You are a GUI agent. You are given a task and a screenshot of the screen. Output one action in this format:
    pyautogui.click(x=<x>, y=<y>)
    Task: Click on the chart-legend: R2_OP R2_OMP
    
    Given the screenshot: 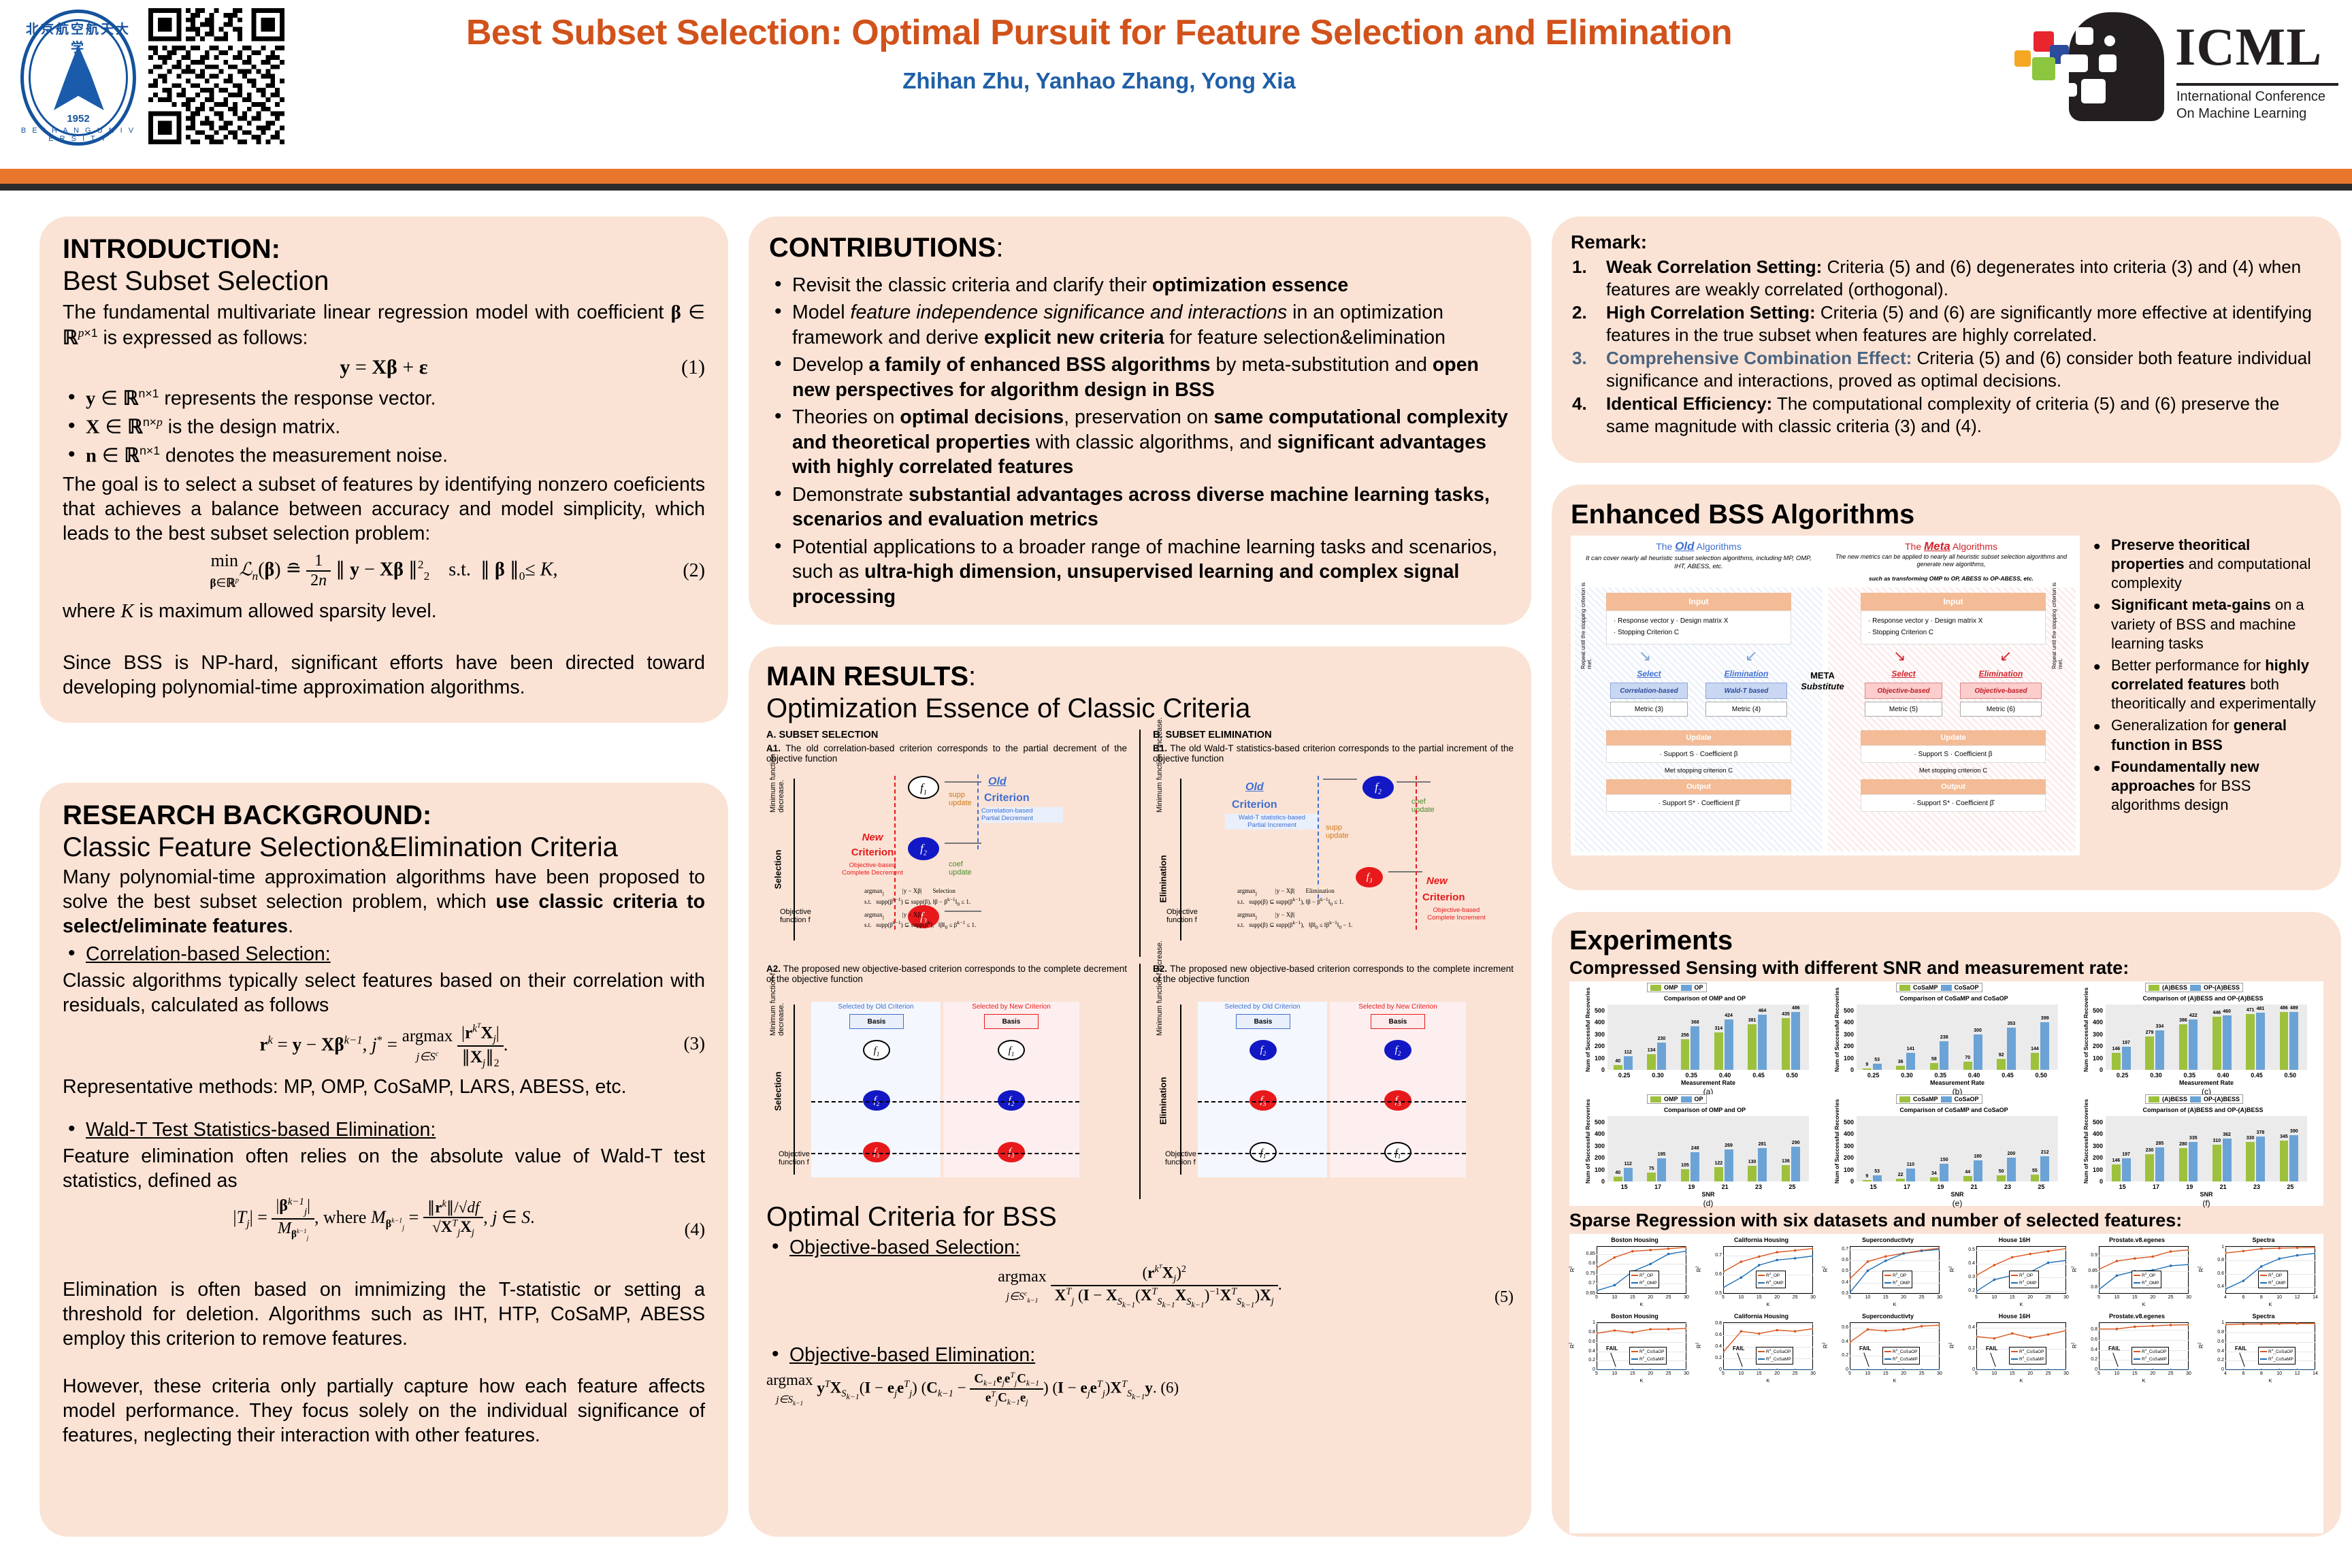 What is the action you would take?
    pyautogui.click(x=2024, y=1280)
    